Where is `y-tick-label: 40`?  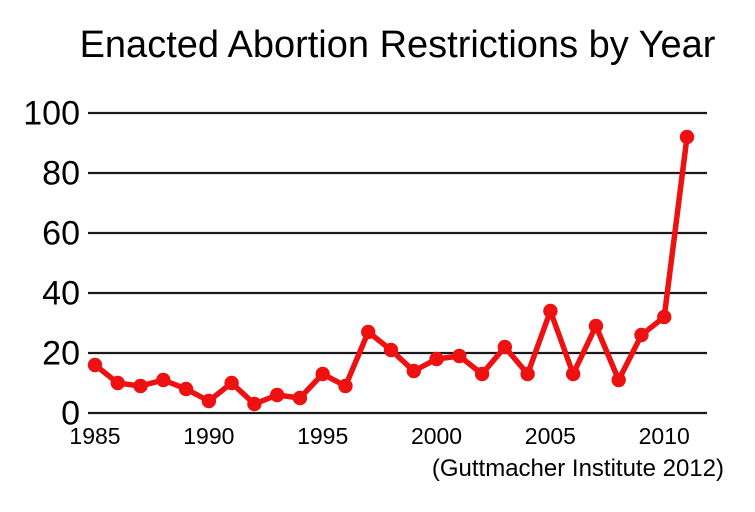
y-tick-label: 40 is located at coordinates (61, 294).